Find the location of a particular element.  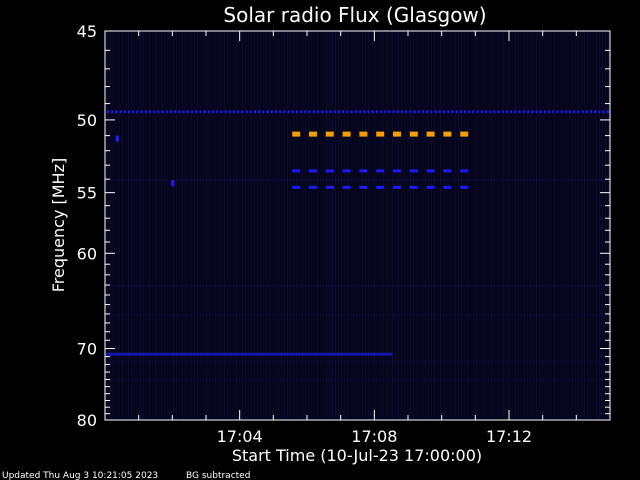

x-tick-label: 17:08 is located at coordinates (374, 436).